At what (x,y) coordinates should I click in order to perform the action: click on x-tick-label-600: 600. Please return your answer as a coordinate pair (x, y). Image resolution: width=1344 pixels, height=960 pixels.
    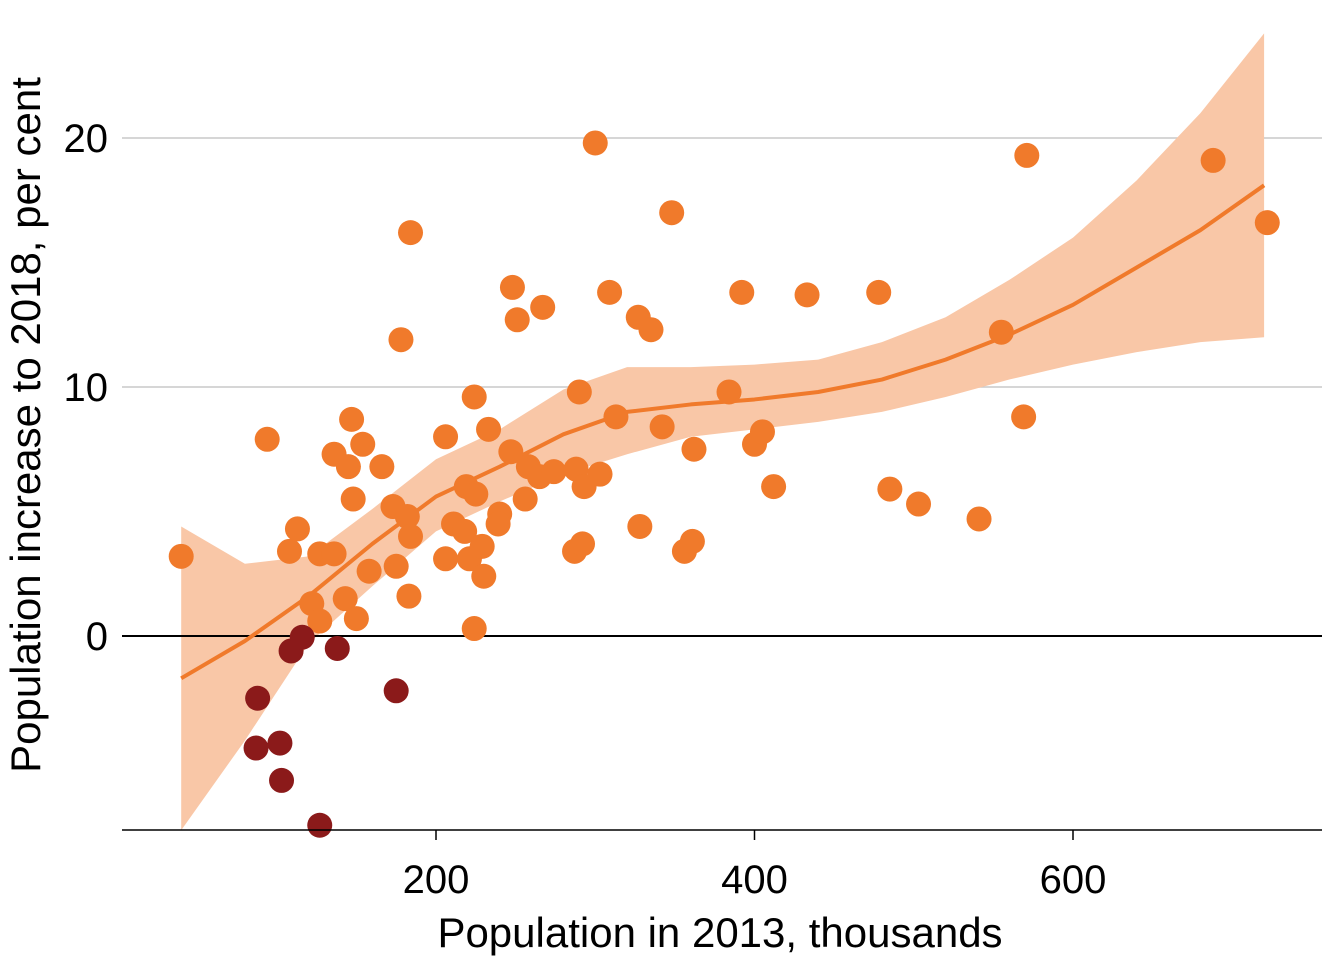
    Looking at the image, I should click on (1073, 880).